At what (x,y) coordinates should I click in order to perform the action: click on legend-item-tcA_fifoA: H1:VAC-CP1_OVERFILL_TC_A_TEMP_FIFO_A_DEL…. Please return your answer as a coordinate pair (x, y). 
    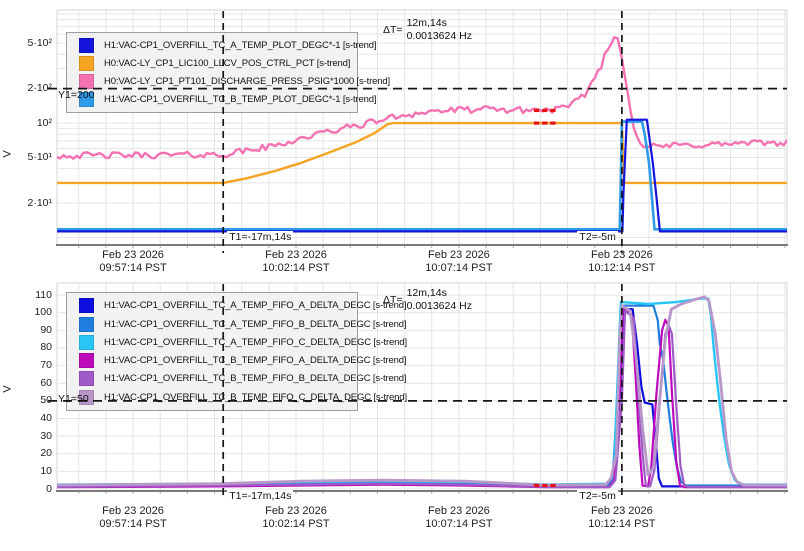
    Looking at the image, I should click on (237, 306).